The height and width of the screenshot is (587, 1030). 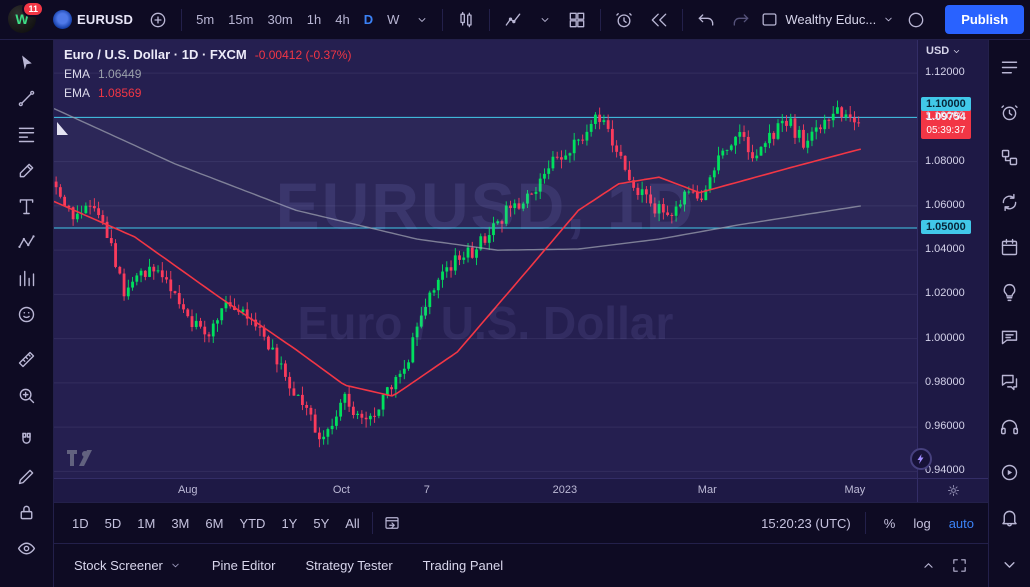 What do you see at coordinates (426, 490) in the screenshot?
I see `time-axis-label: 7` at bounding box center [426, 490].